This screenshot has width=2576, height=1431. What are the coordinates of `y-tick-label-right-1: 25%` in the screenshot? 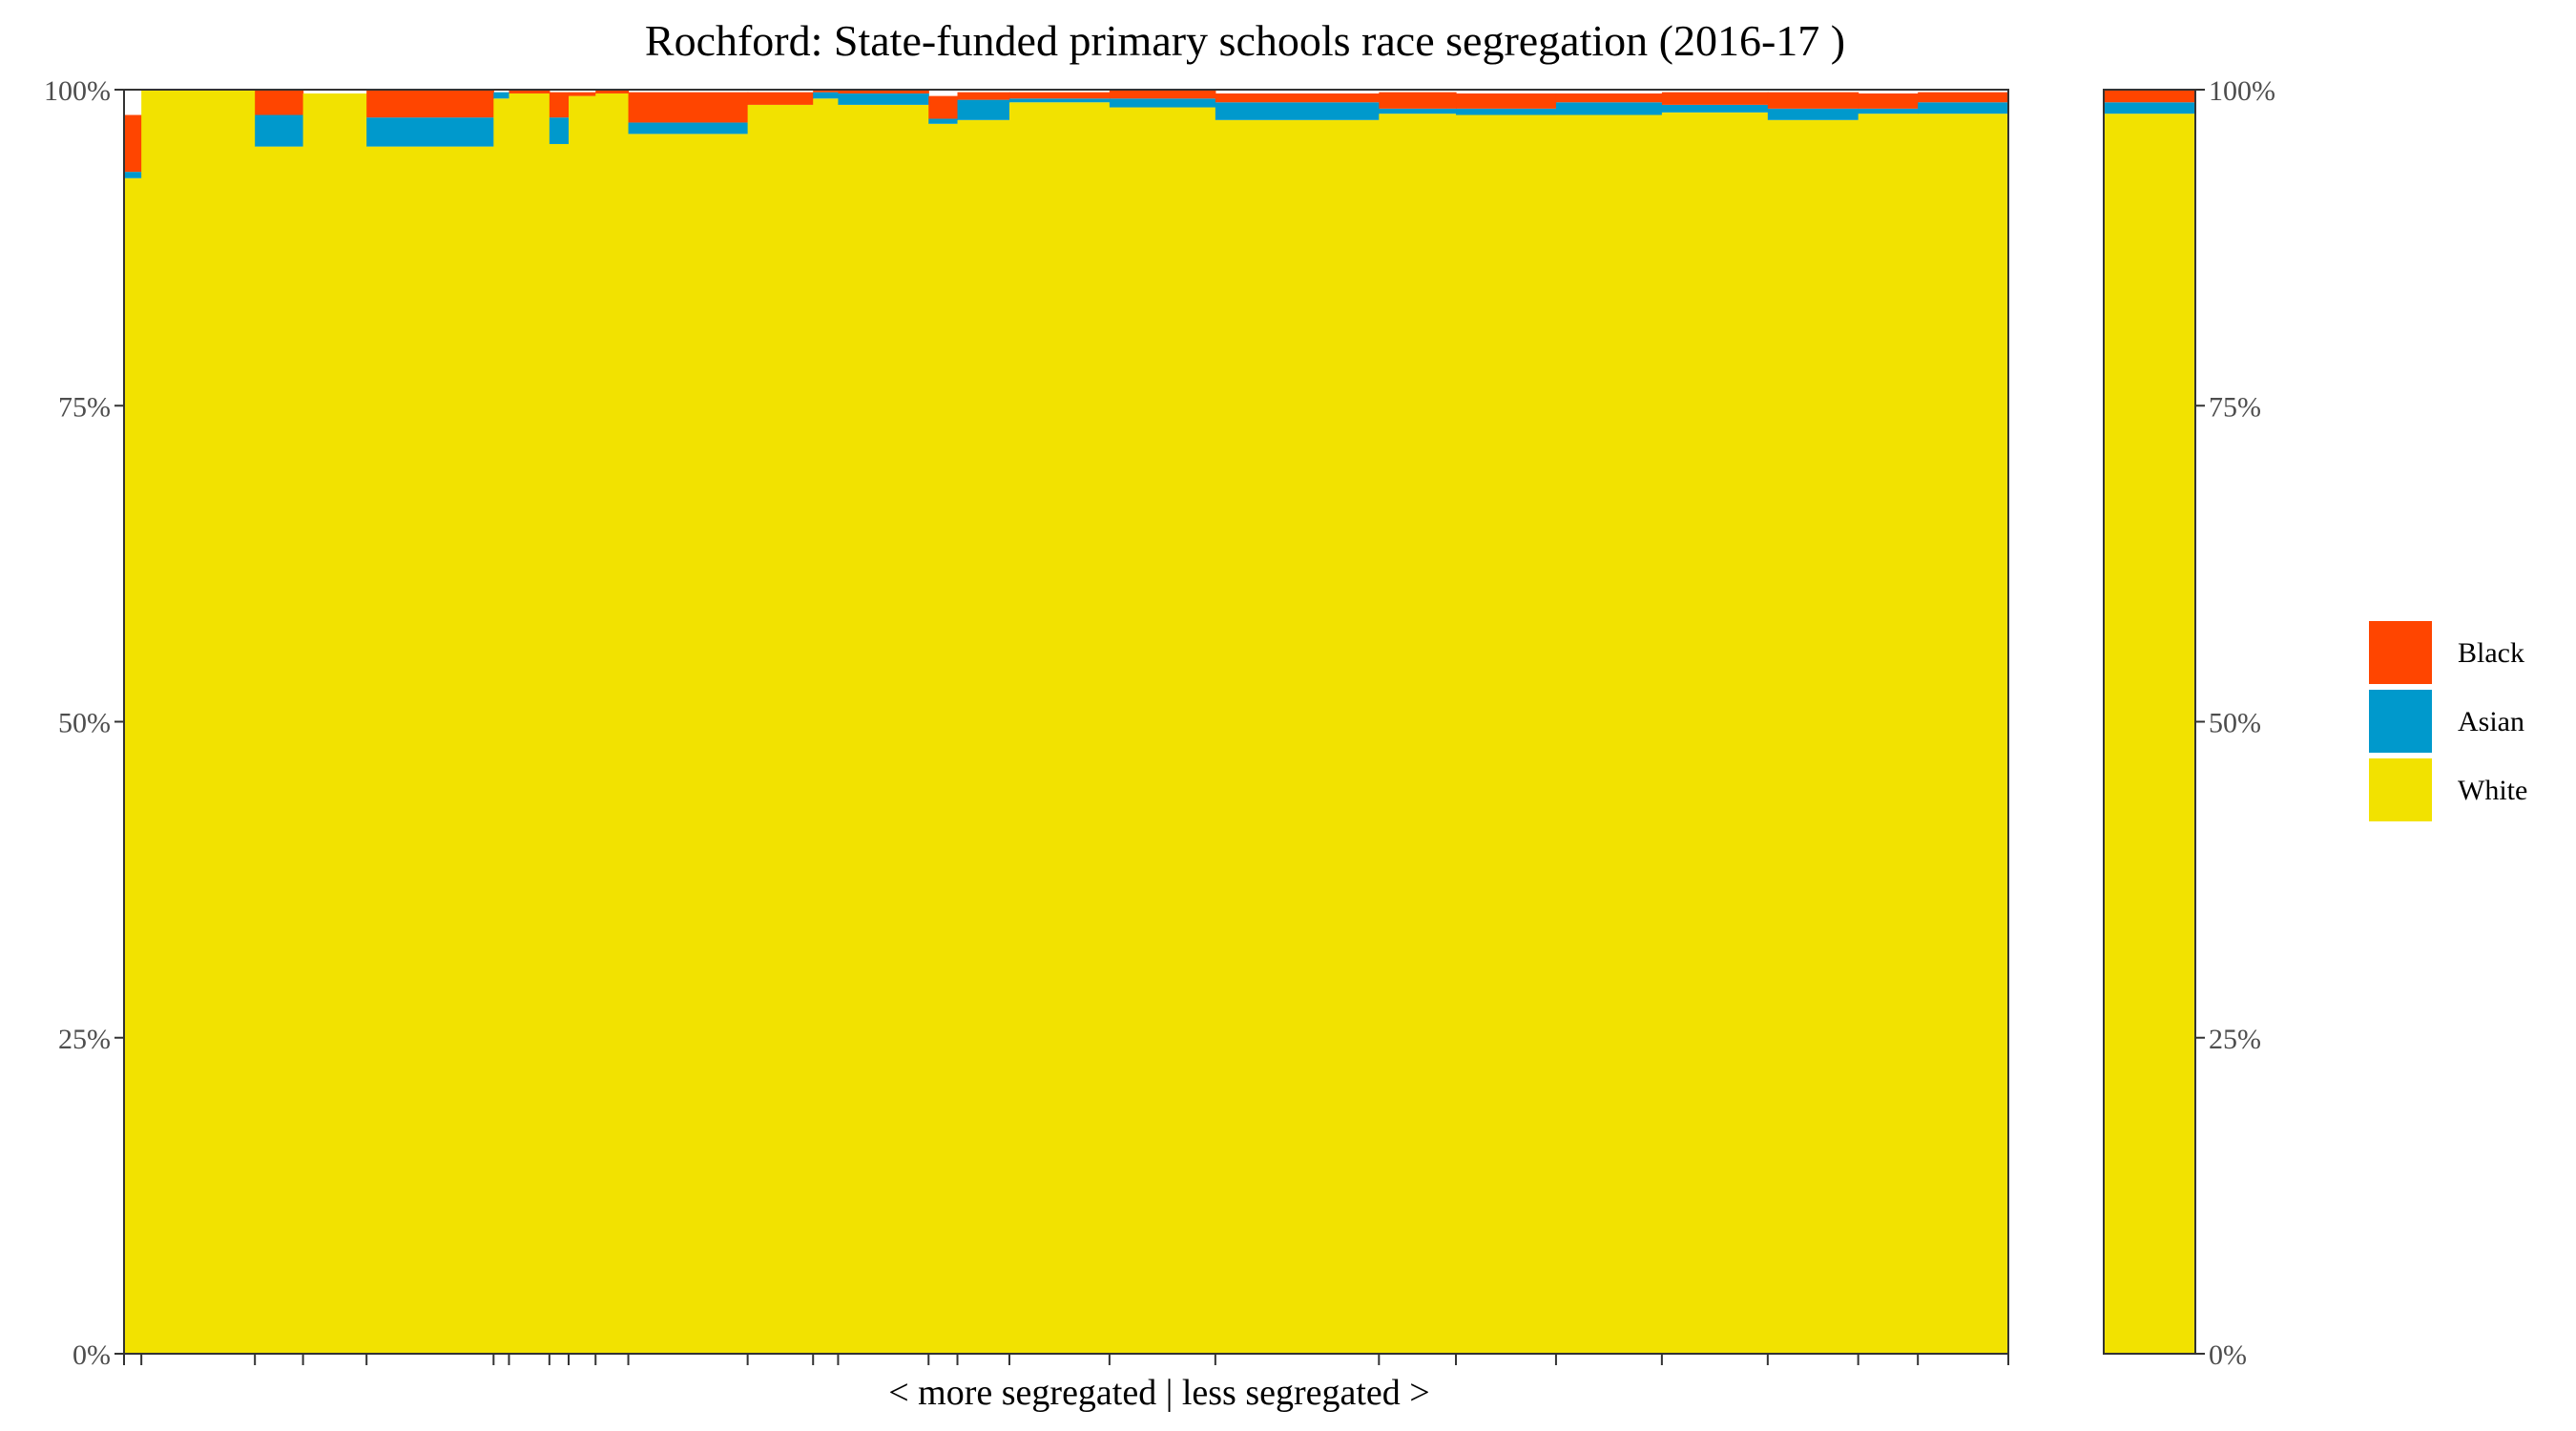 It's located at (2235, 1039).